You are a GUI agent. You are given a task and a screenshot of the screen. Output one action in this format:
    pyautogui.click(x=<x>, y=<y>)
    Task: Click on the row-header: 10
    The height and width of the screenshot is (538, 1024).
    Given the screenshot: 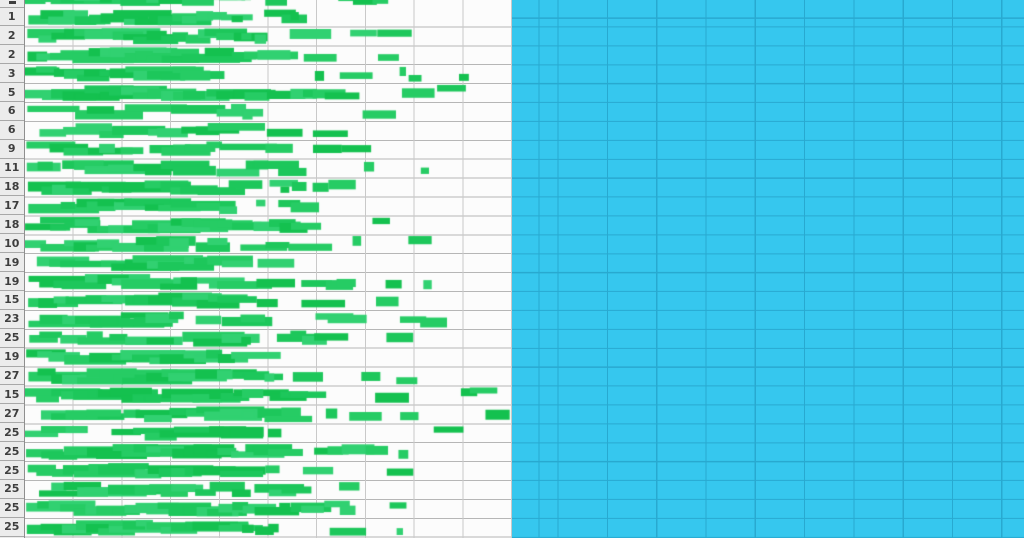 What is the action you would take?
    pyautogui.click(x=12, y=244)
    